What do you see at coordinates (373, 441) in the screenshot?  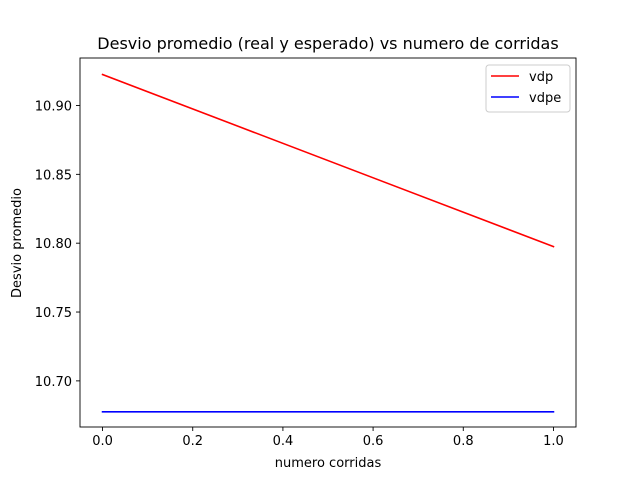 I see `x-tick-label: 0.6` at bounding box center [373, 441].